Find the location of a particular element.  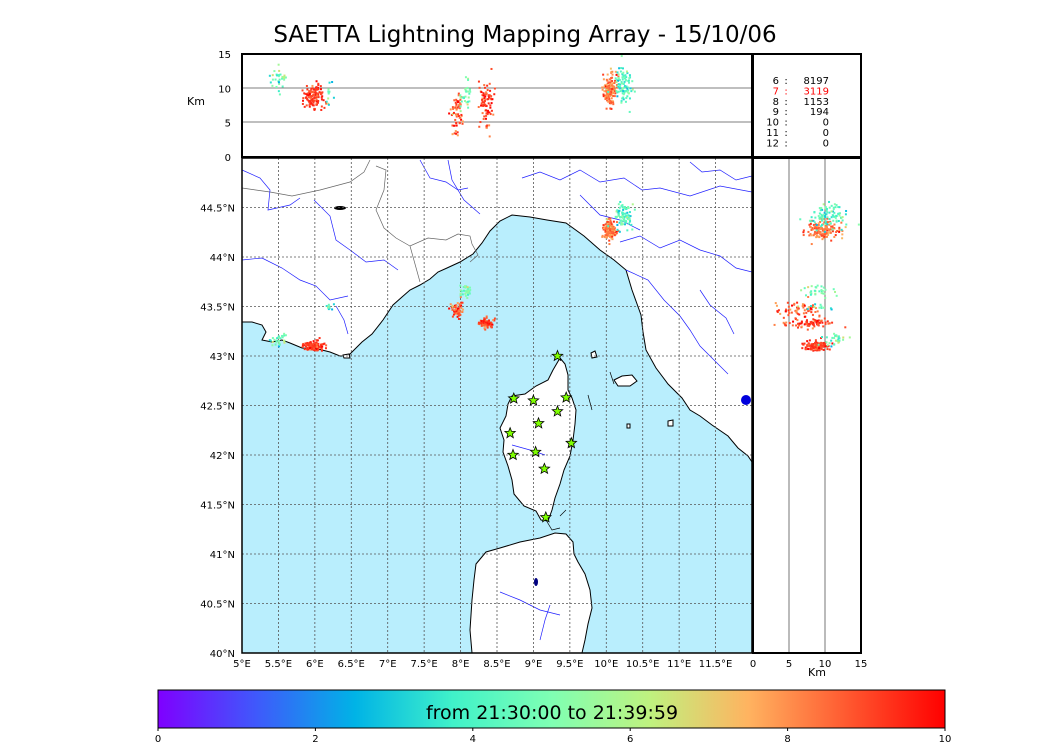

alt-y-tick-label: 5 is located at coordinates (228, 124).